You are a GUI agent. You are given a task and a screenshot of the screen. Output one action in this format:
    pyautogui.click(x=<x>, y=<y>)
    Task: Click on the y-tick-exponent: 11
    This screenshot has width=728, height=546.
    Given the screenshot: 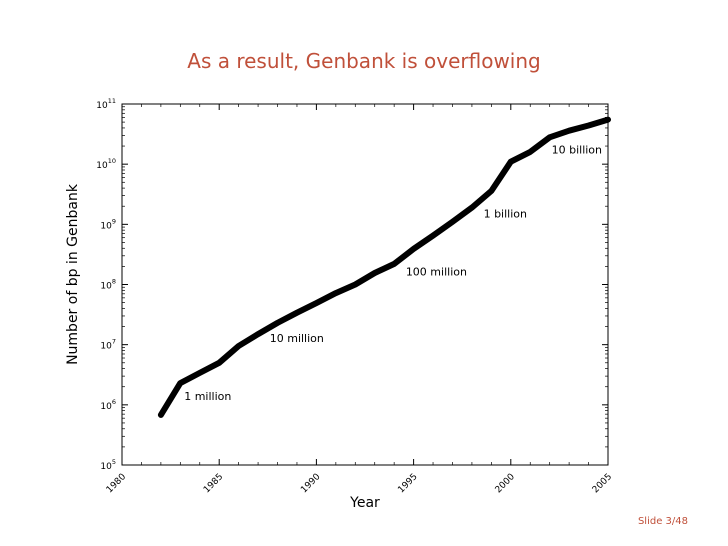 What is the action you would take?
    pyautogui.click(x=112, y=101)
    